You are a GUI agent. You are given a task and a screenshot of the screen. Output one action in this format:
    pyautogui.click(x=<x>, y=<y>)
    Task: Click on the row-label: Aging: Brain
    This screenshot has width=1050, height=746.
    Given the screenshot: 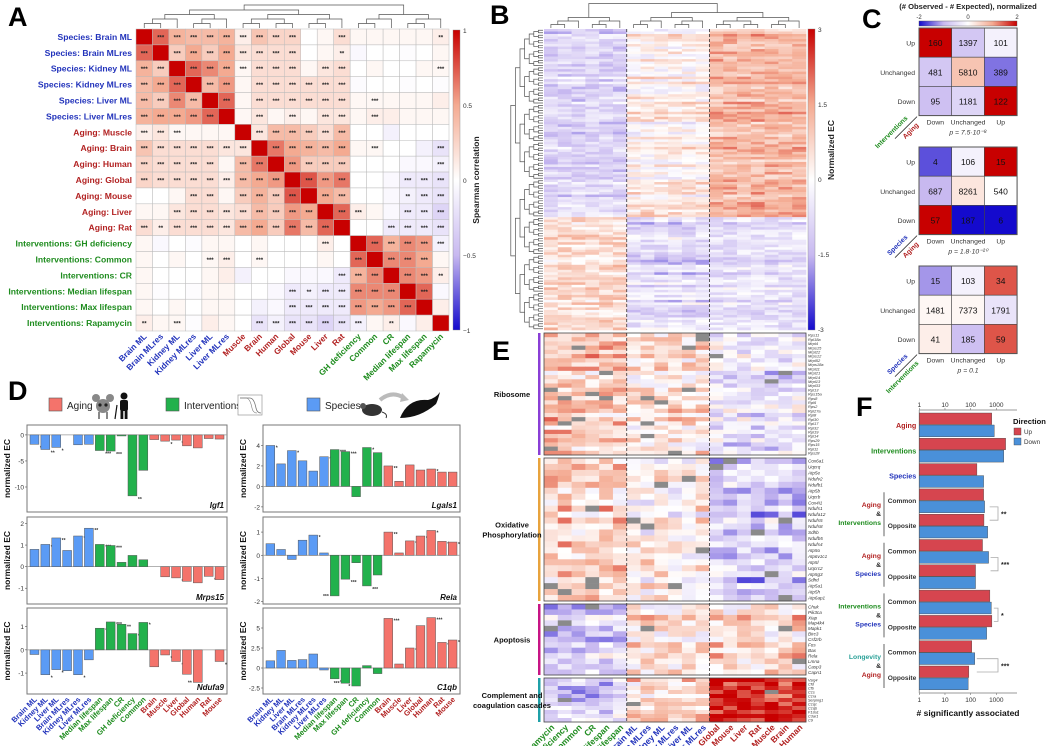 What is the action you would take?
    pyautogui.click(x=106, y=148)
    